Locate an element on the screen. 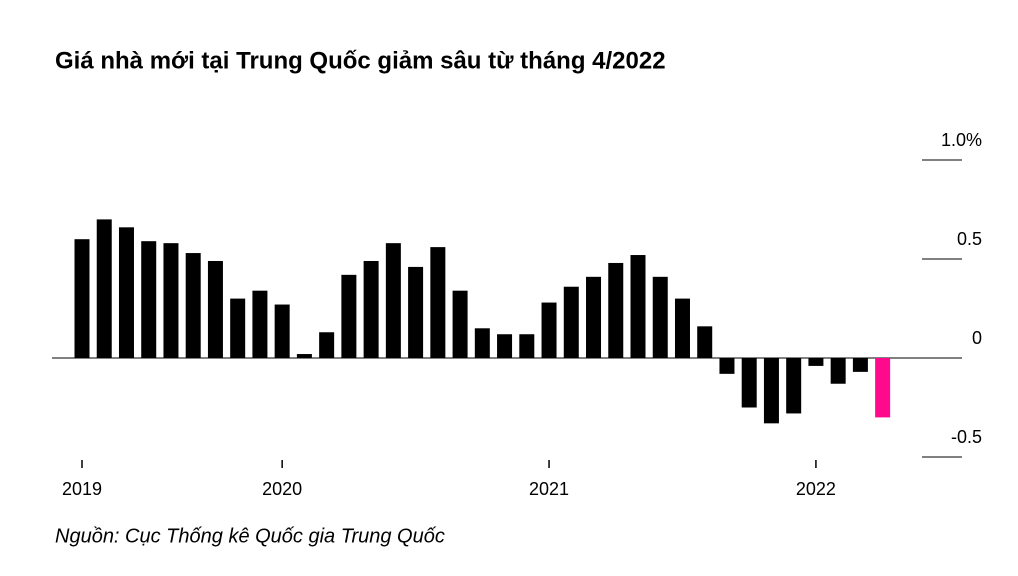 This screenshot has width=1018, height=576. y-tick-label: 1.0% is located at coordinates (961, 140).